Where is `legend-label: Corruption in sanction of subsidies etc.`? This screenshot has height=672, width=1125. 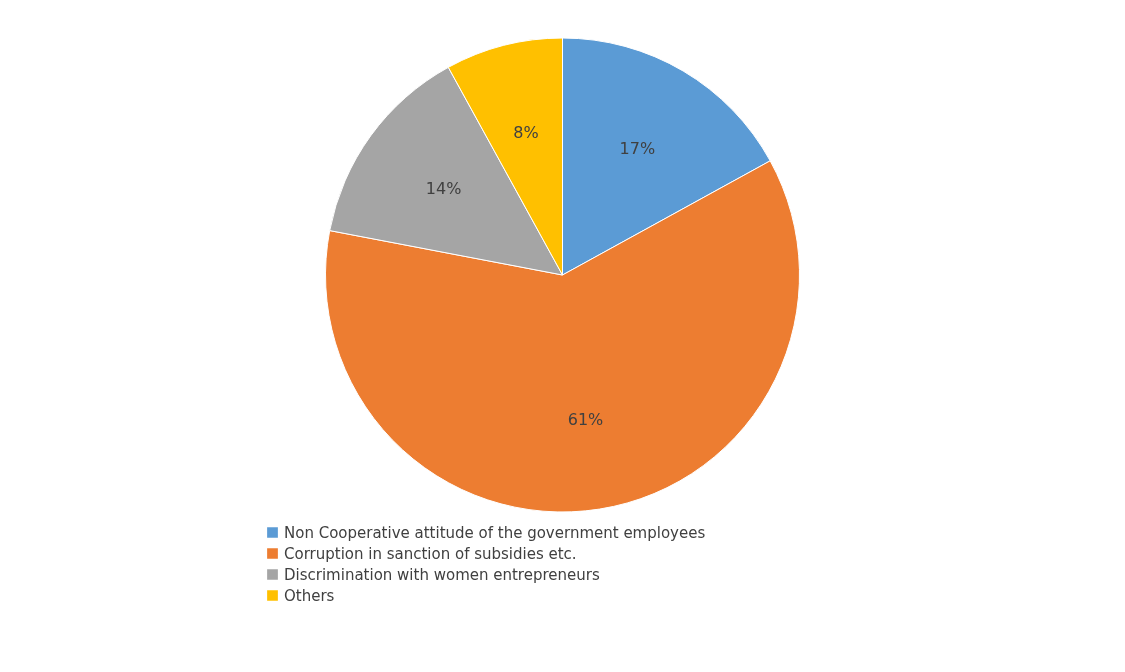 legend-label: Corruption in sanction of subsidies etc. is located at coordinates (430, 553).